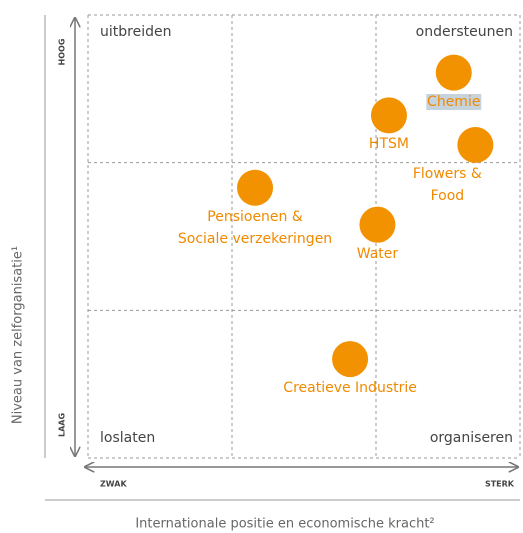  Describe the element at coordinates (127, 438) in the screenshot. I see `quadrant-label: loslaten` at that location.